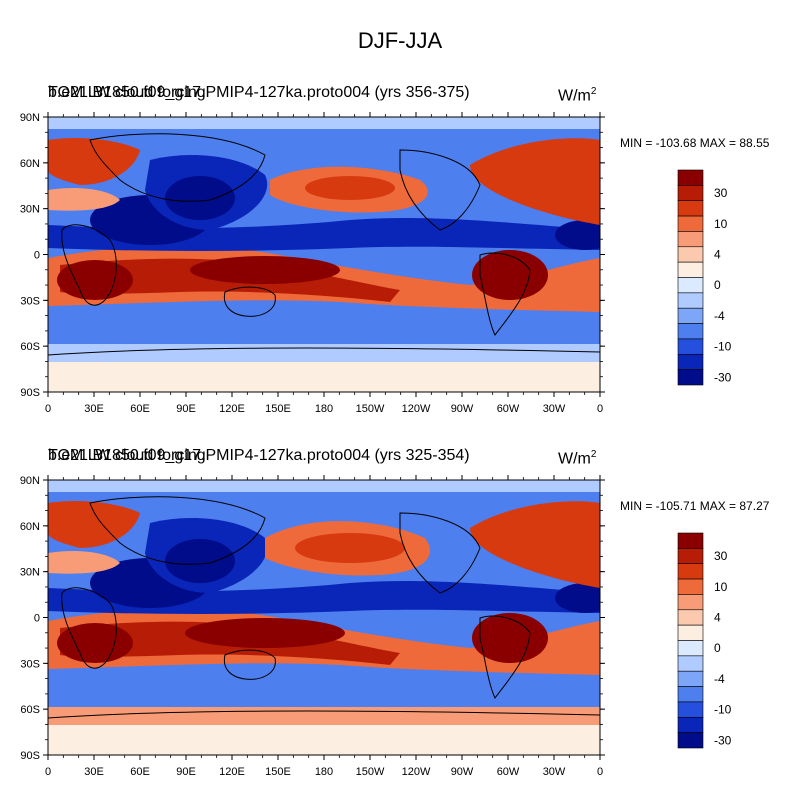 Image resolution: width=800 pixels, height=808 pixels. What do you see at coordinates (30, 347) in the screenshot?
I see `lat-label: 60S` at bounding box center [30, 347].